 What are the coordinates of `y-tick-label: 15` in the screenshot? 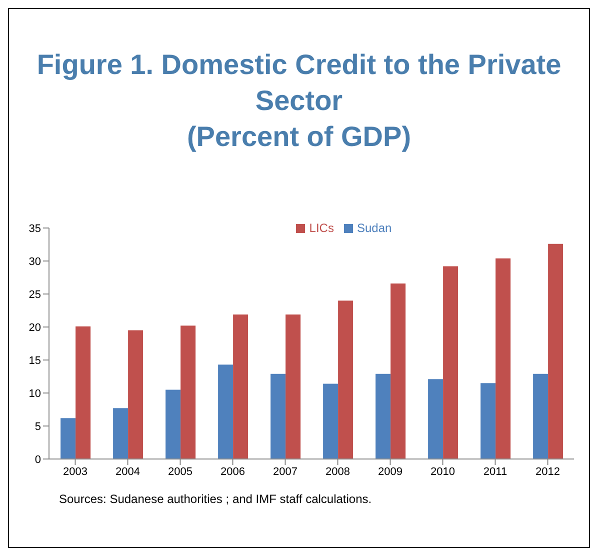 It's located at (34, 360).